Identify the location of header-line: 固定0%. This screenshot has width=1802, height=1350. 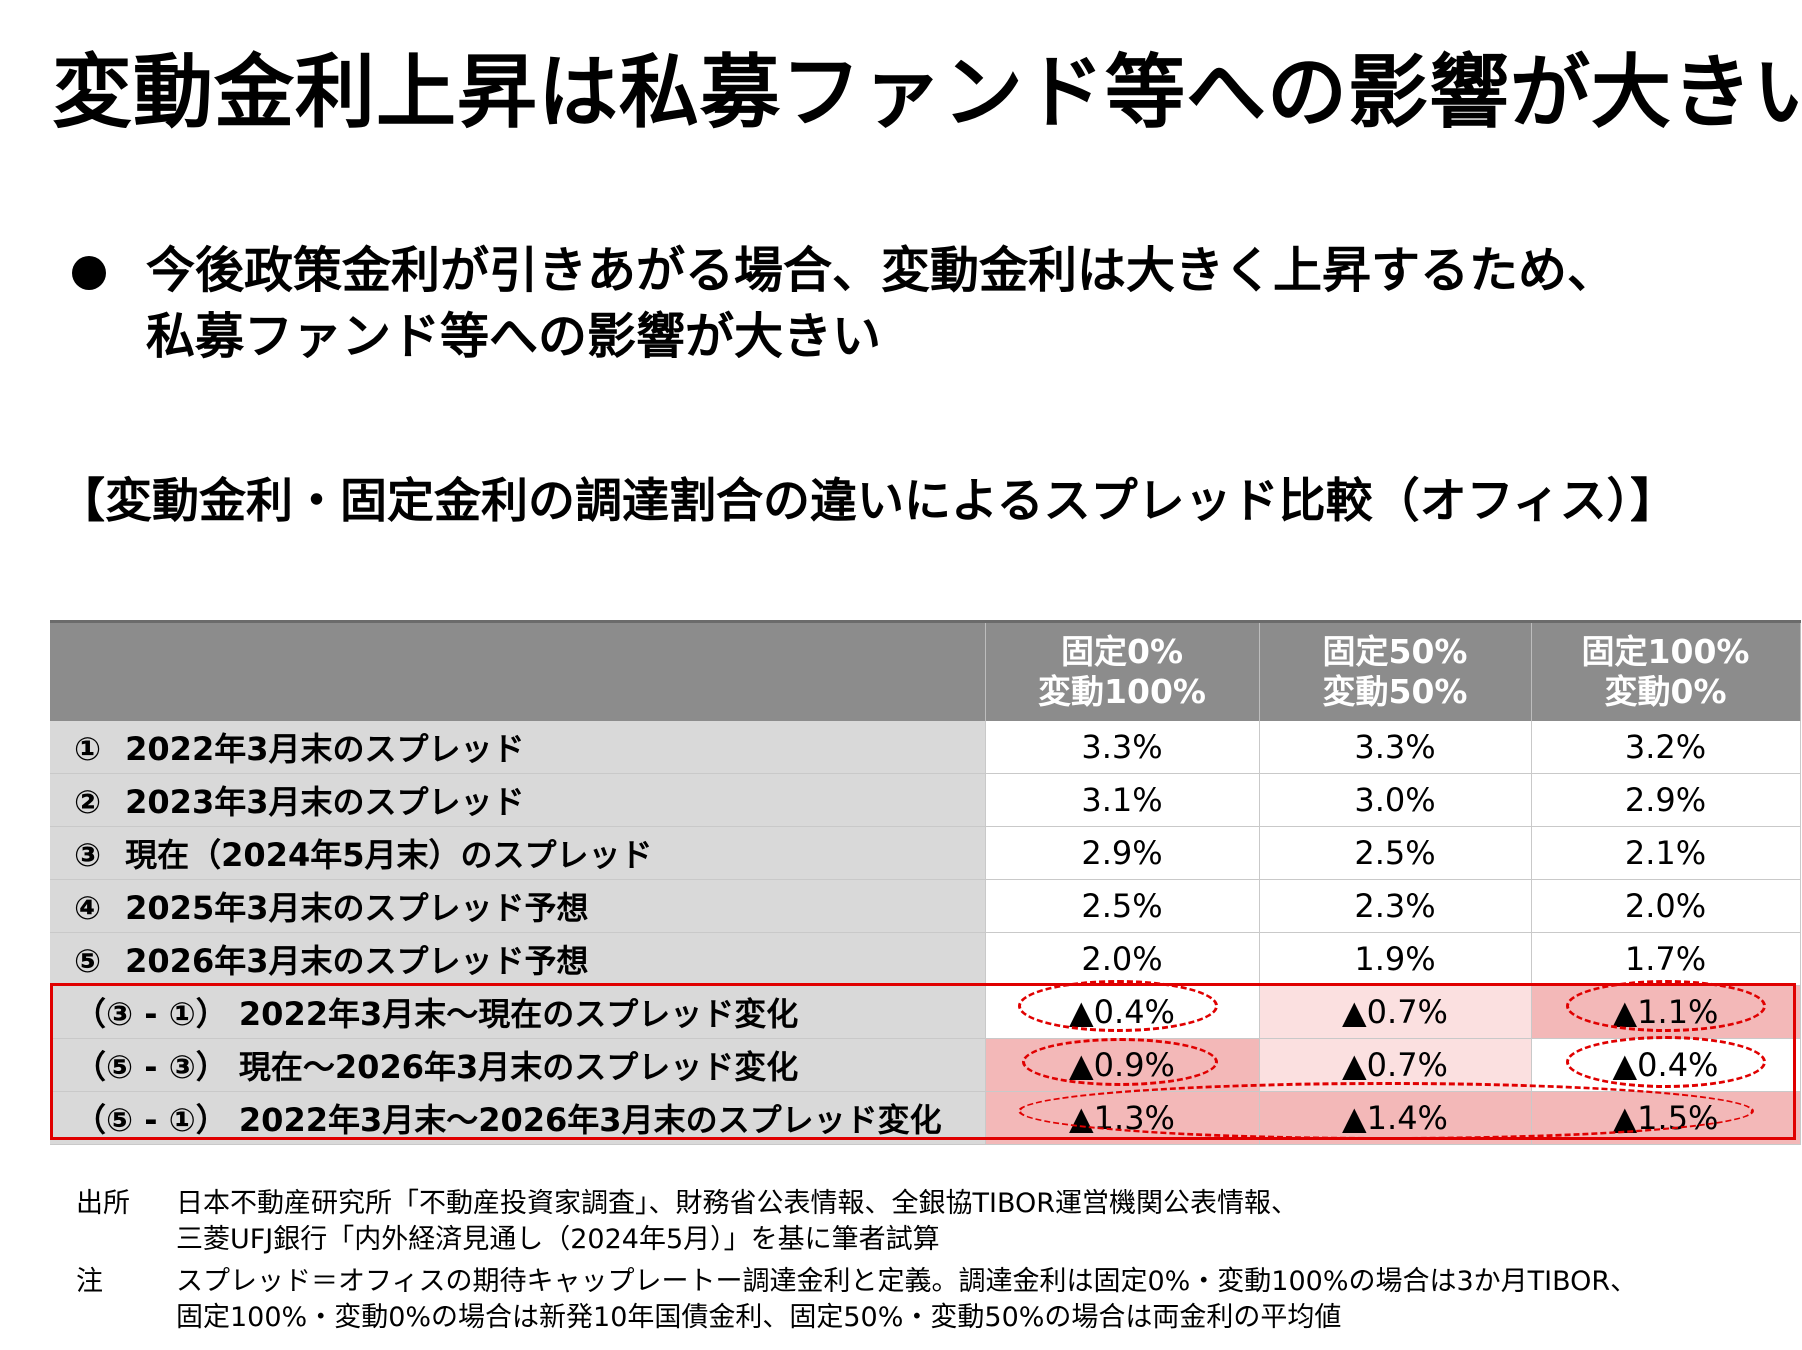
(1122, 651).